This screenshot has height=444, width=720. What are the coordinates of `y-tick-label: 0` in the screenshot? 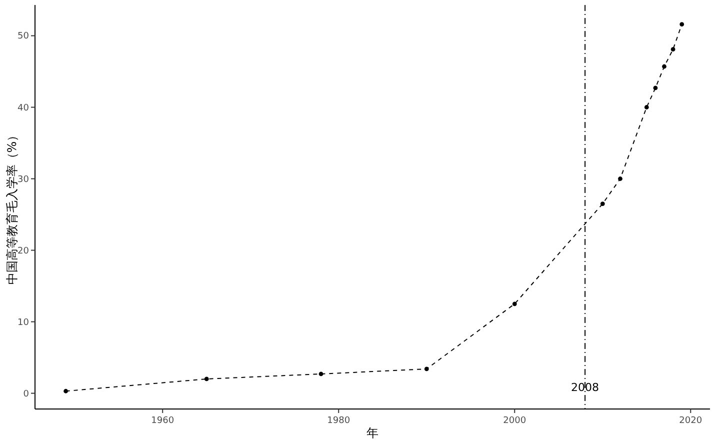 It's located at (26, 394).